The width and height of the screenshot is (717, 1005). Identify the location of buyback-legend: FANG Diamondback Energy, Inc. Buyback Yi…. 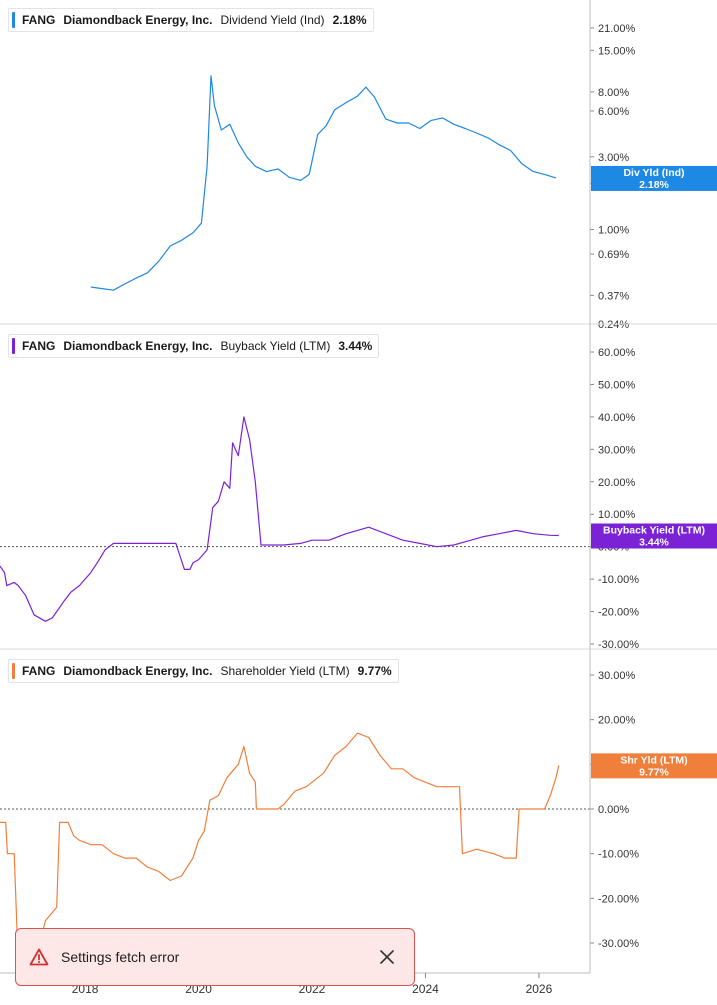
(194, 346).